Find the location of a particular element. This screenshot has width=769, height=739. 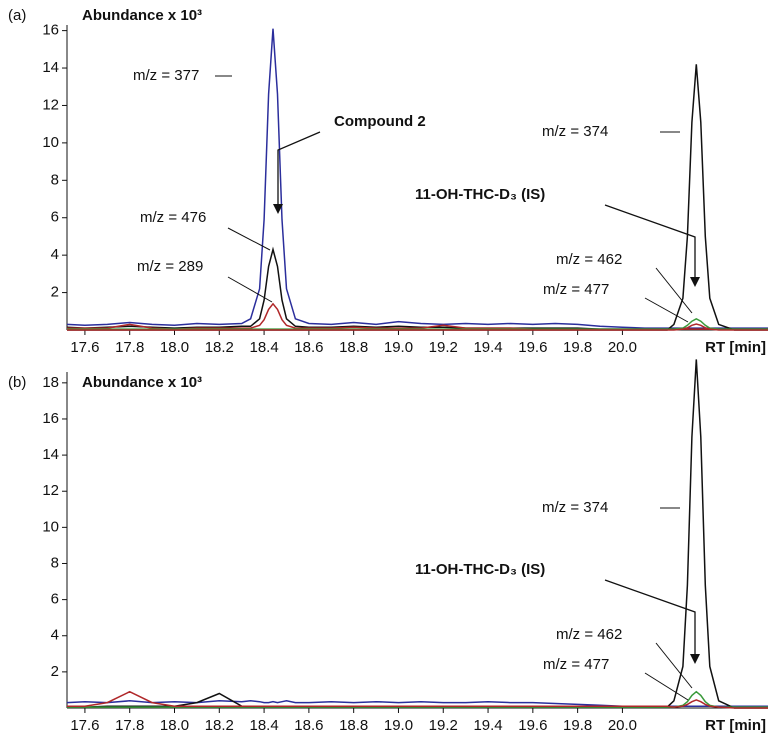

series-label: m/z = 476 is located at coordinates (173, 217).